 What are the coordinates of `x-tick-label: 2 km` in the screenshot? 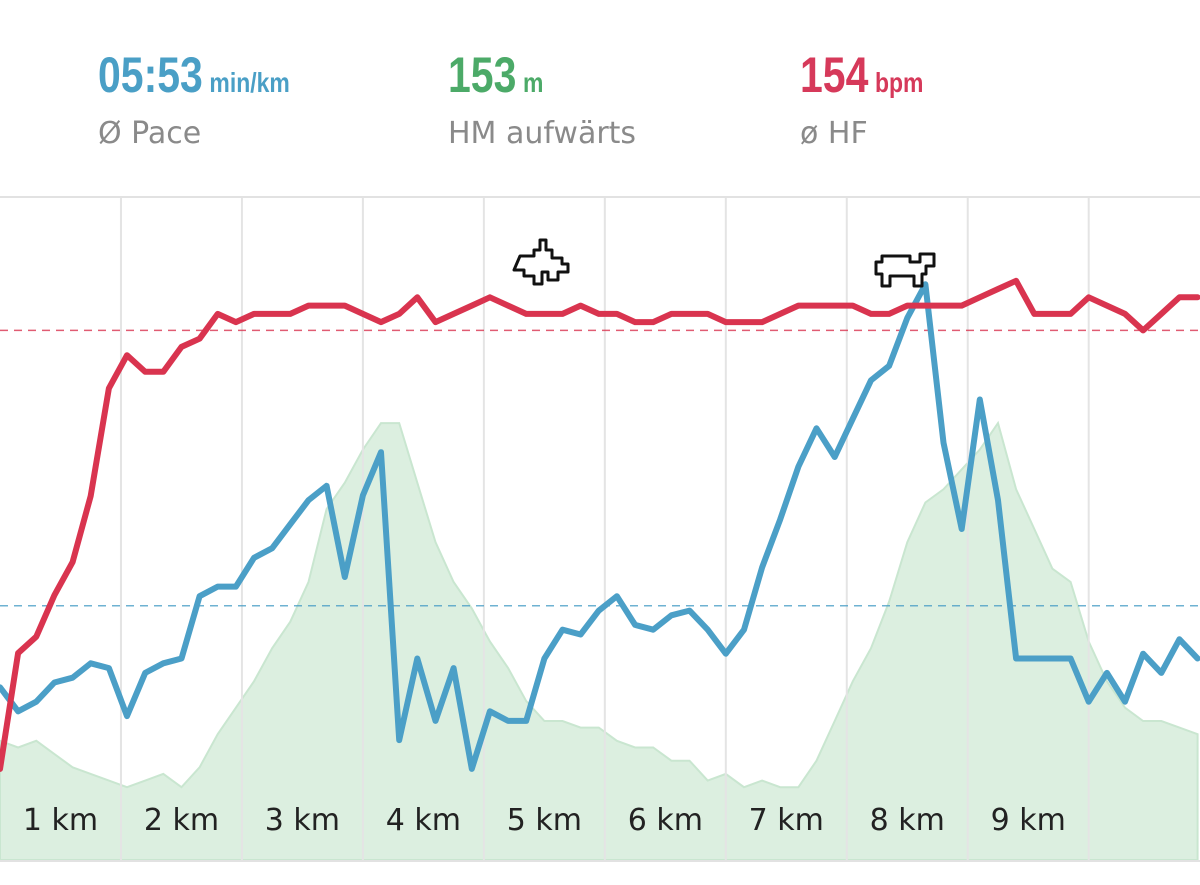 It's located at (181, 820).